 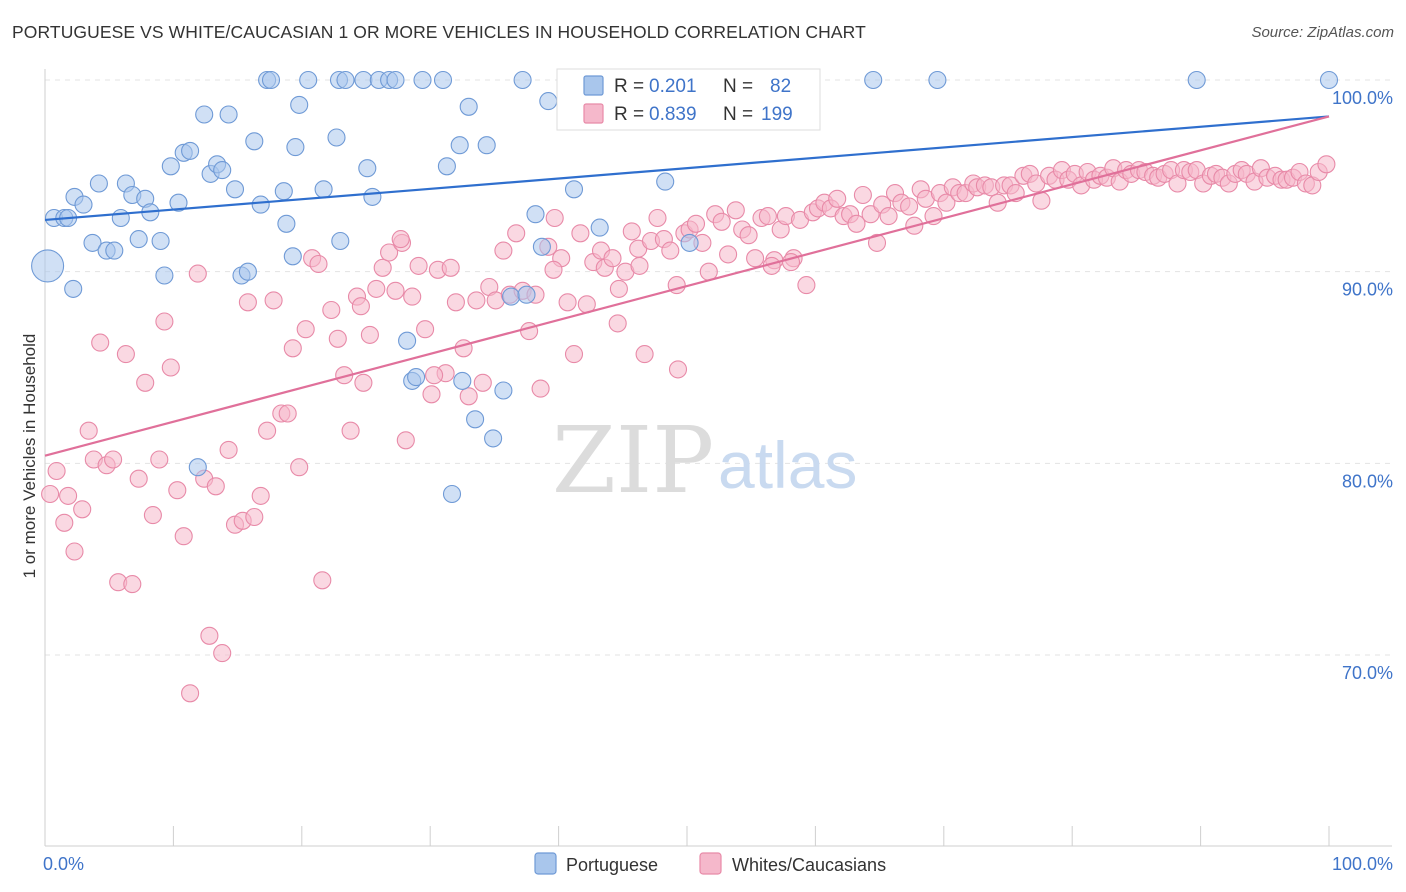 I want to click on legend: Portuguese Whites/Caucasians, so click(x=710, y=863).